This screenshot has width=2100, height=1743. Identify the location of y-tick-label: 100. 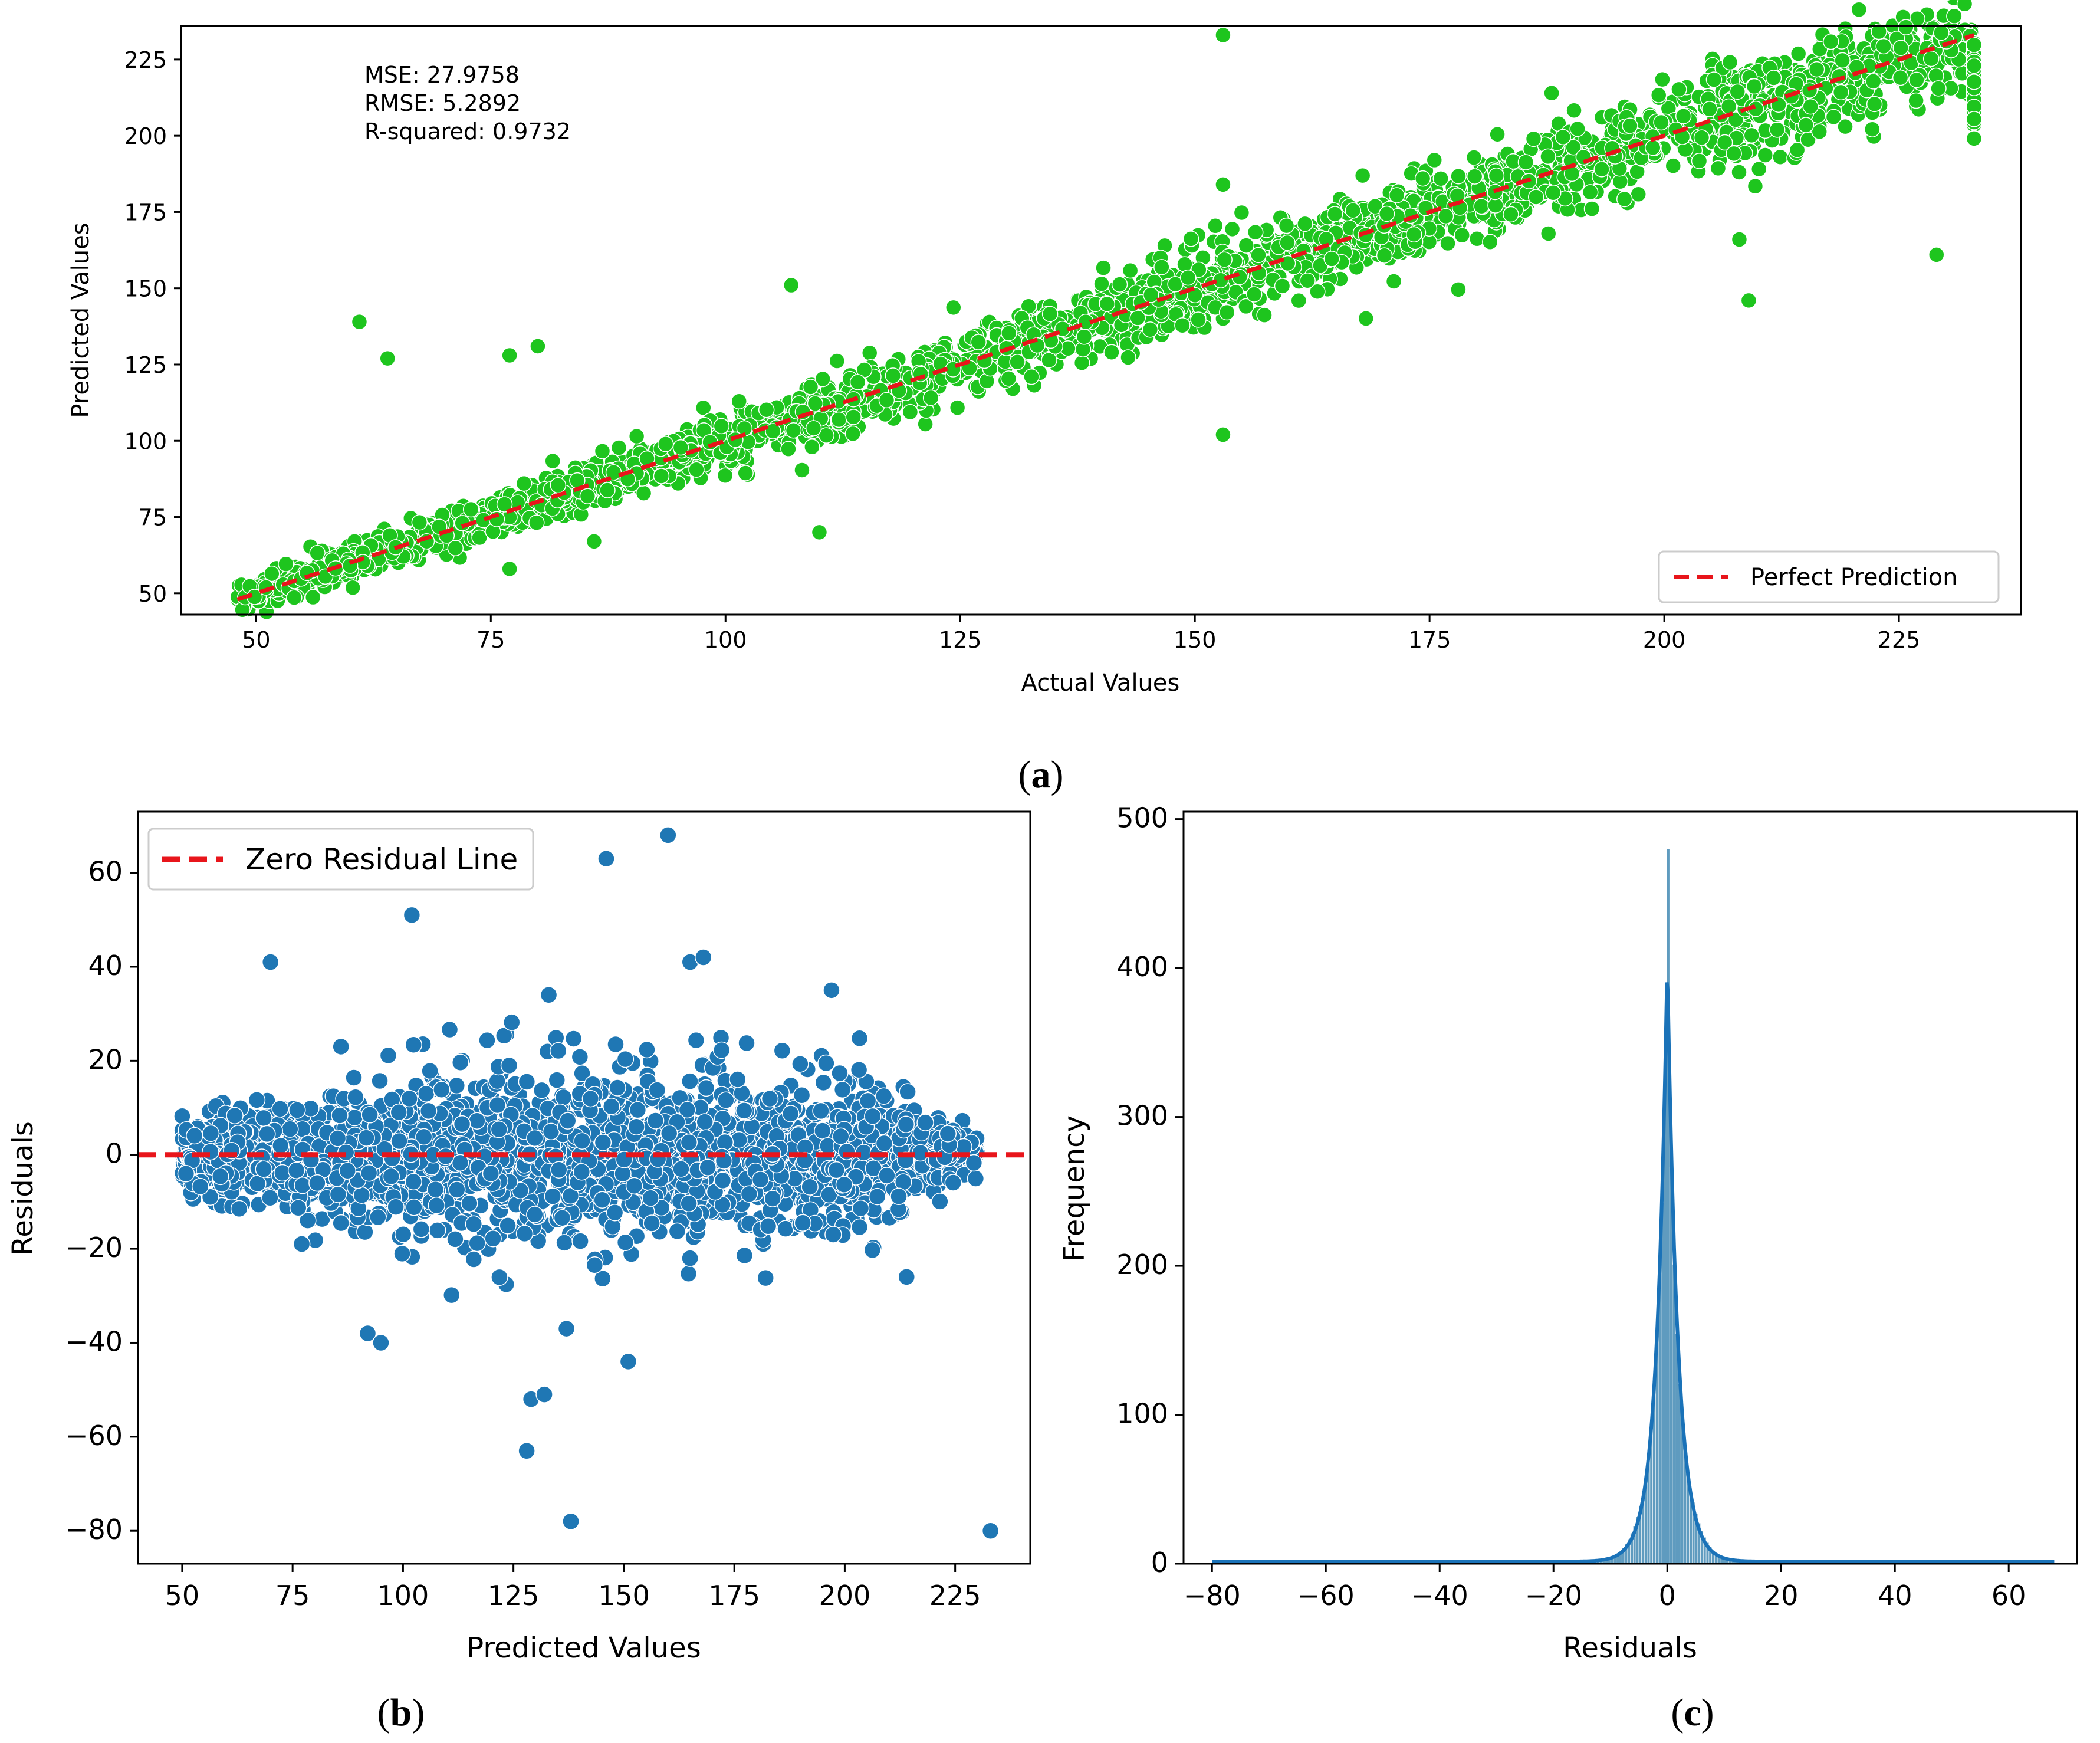
(145, 441).